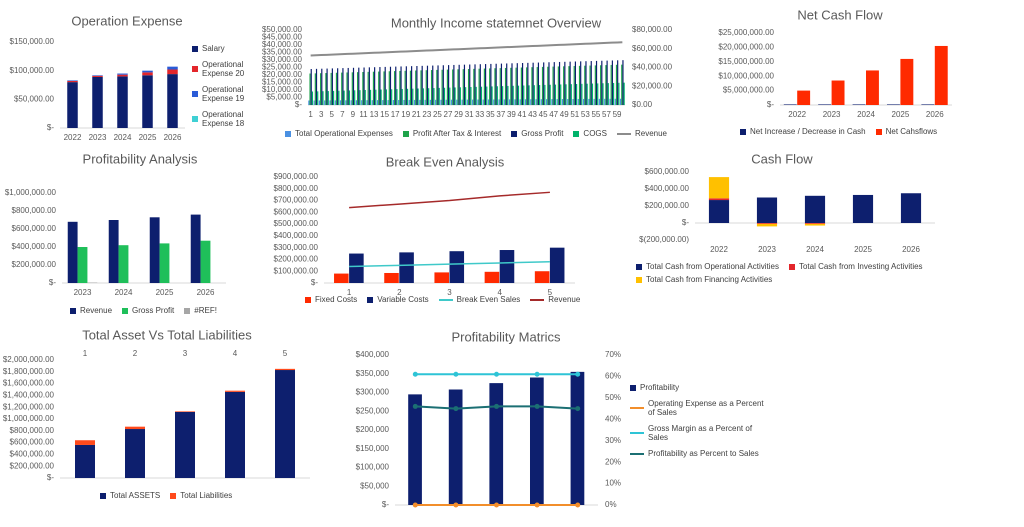 The width and height of the screenshot is (1024, 527). Describe the element at coordinates (712, 266) in the screenshot. I see `legend-label: Total Cash from Operational Activities` at that location.